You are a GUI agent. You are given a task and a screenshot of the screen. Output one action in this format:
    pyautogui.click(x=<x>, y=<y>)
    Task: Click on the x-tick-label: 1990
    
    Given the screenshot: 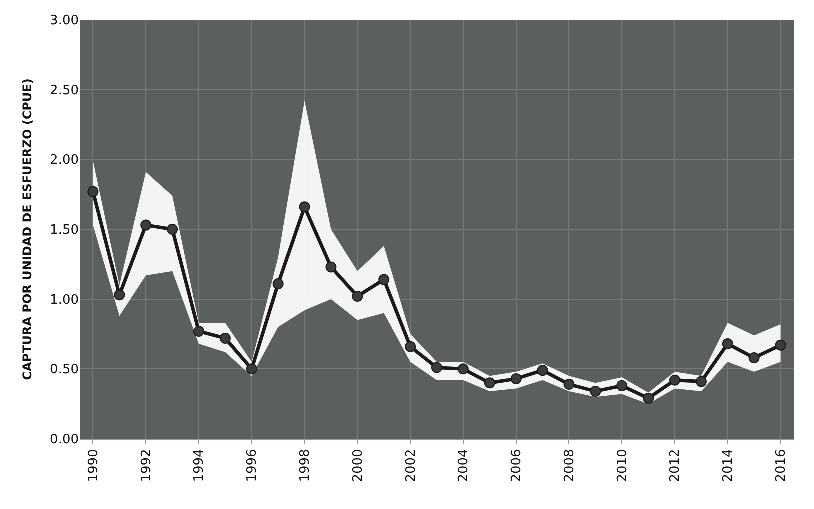 What is the action you would take?
    pyautogui.click(x=94, y=465)
    